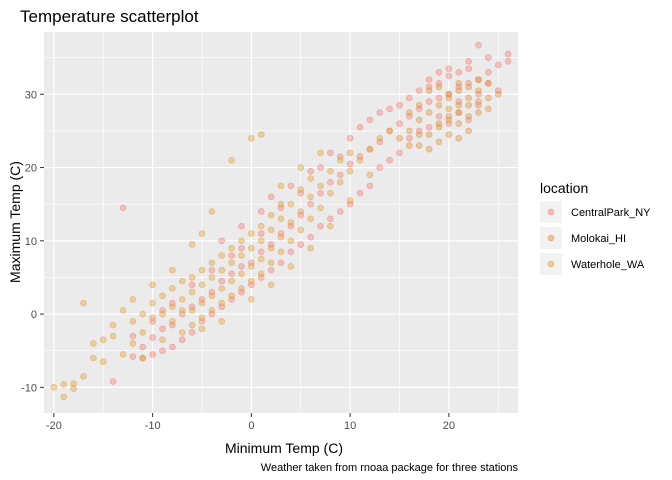 Image resolution: width=672 pixels, height=480 pixels. Describe the element at coordinates (34, 315) in the screenshot. I see `y-tick-label: 0` at that location.